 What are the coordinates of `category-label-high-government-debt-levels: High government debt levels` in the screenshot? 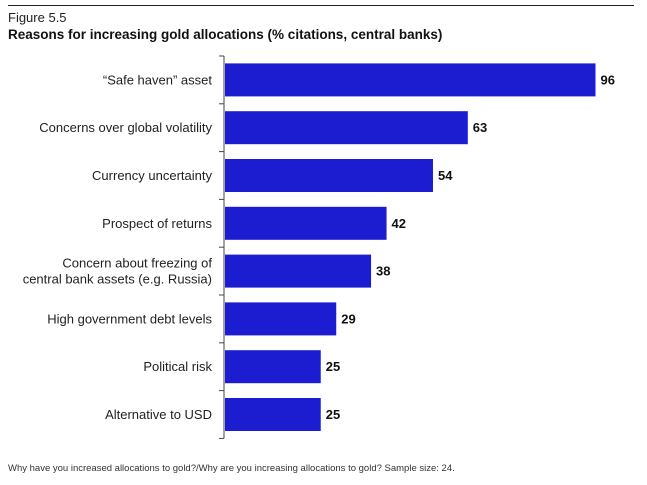 It's located at (129, 318).